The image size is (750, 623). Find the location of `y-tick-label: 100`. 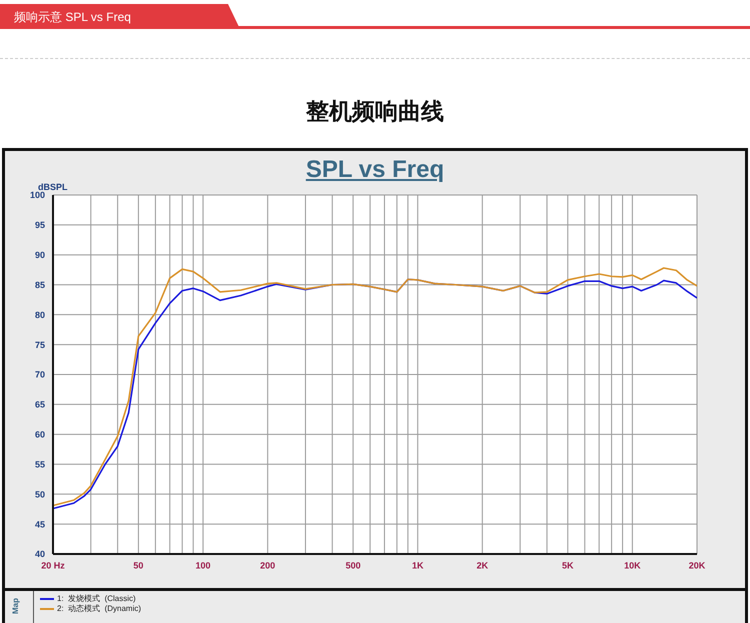

y-tick-label: 100 is located at coordinates (37, 195).